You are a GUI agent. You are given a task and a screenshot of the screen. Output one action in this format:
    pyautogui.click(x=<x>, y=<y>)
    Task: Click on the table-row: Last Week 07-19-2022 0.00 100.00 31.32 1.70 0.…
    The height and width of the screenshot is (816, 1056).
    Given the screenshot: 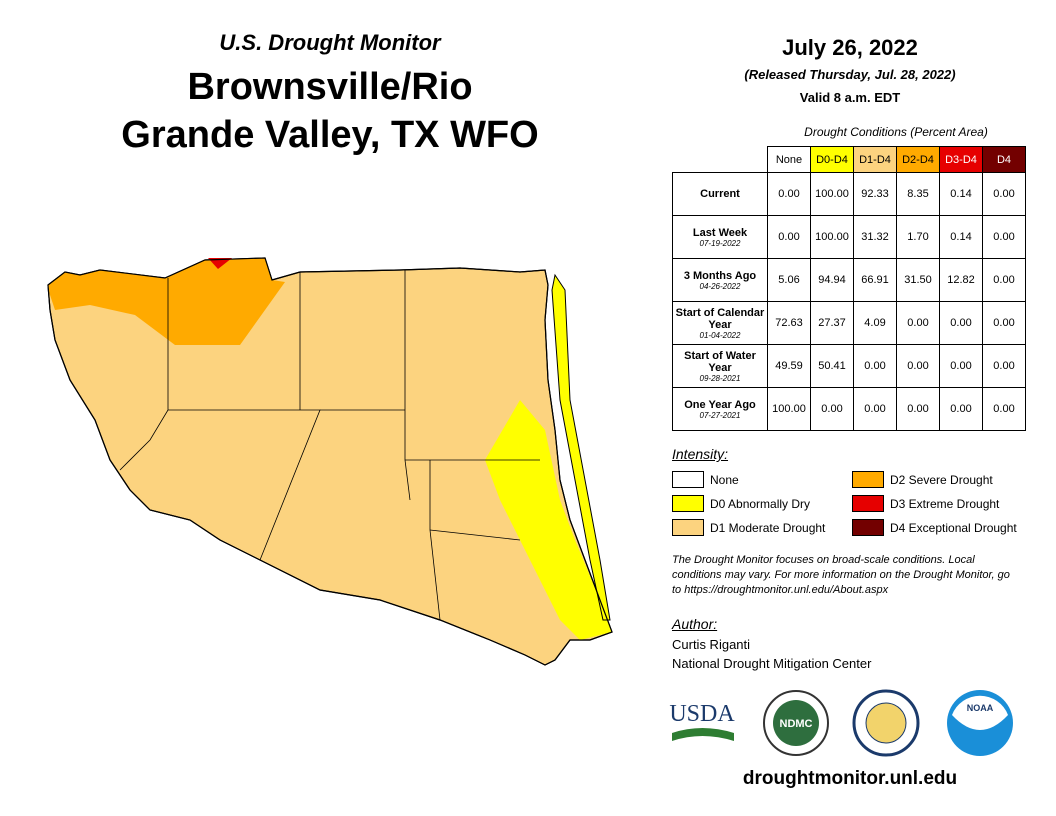 What is the action you would take?
    pyautogui.click(x=849, y=237)
    